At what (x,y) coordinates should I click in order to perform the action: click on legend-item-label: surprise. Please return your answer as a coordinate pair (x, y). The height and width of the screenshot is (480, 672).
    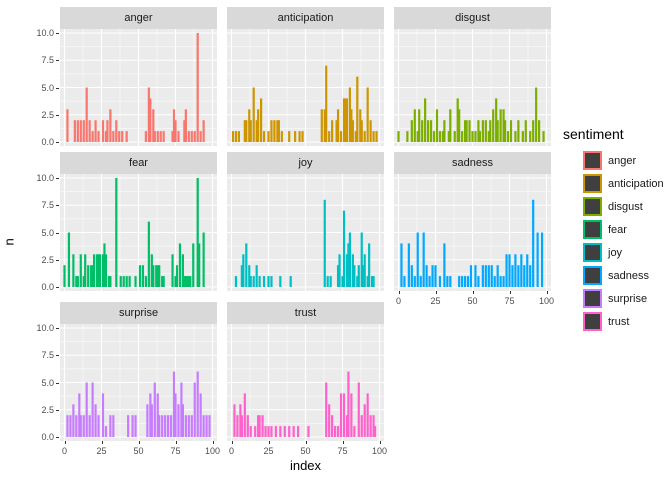
    Looking at the image, I should click on (628, 298).